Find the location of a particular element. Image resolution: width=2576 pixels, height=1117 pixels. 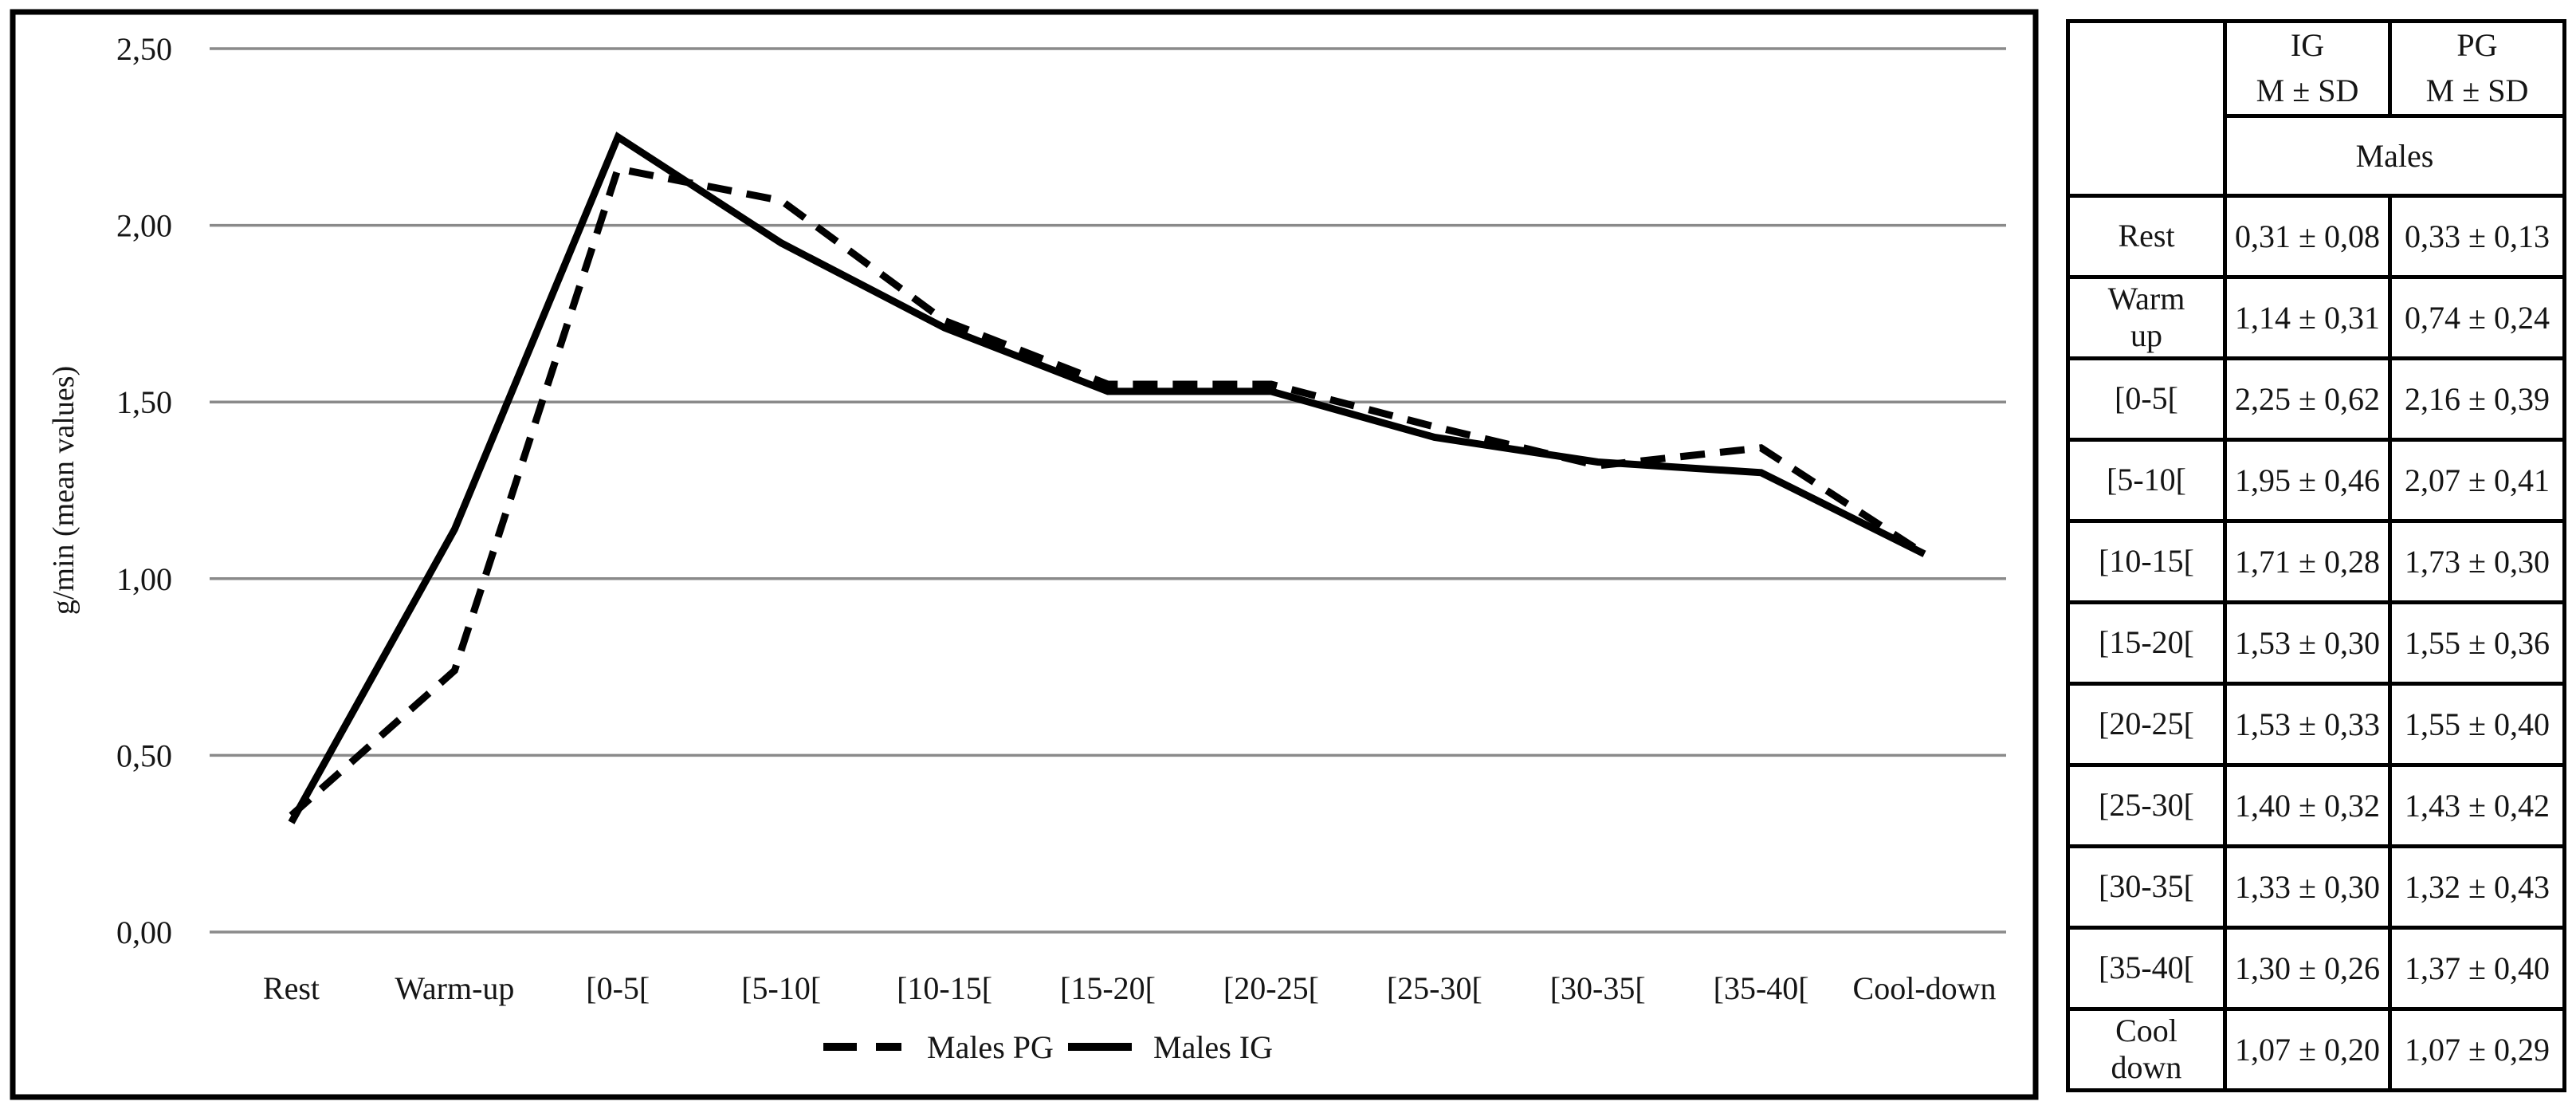

table-row-30-35: [30-35[ 1,33 ± 0,30 1,32 ± 0,43 is located at coordinates (2316, 887).